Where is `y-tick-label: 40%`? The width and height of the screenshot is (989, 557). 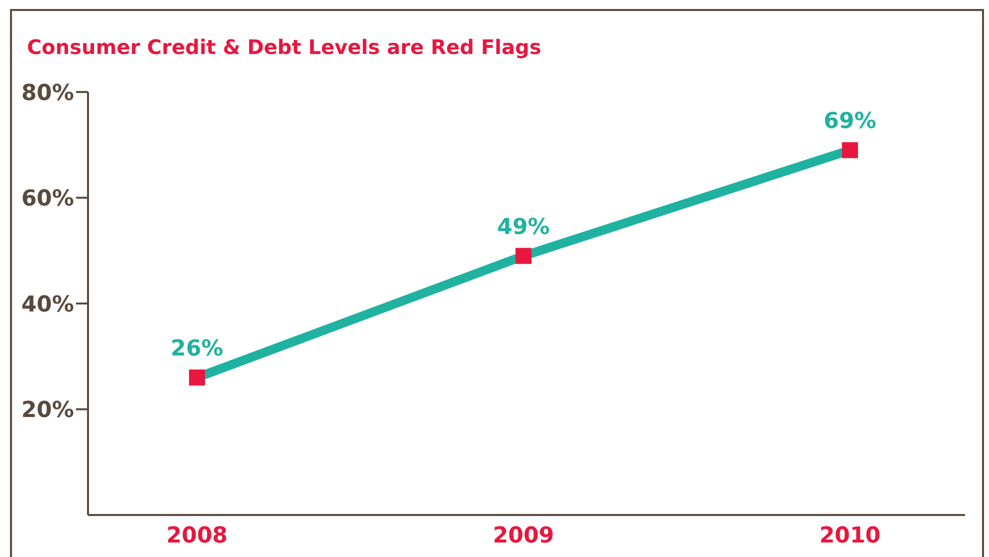
y-tick-label: 40% is located at coordinates (47, 305).